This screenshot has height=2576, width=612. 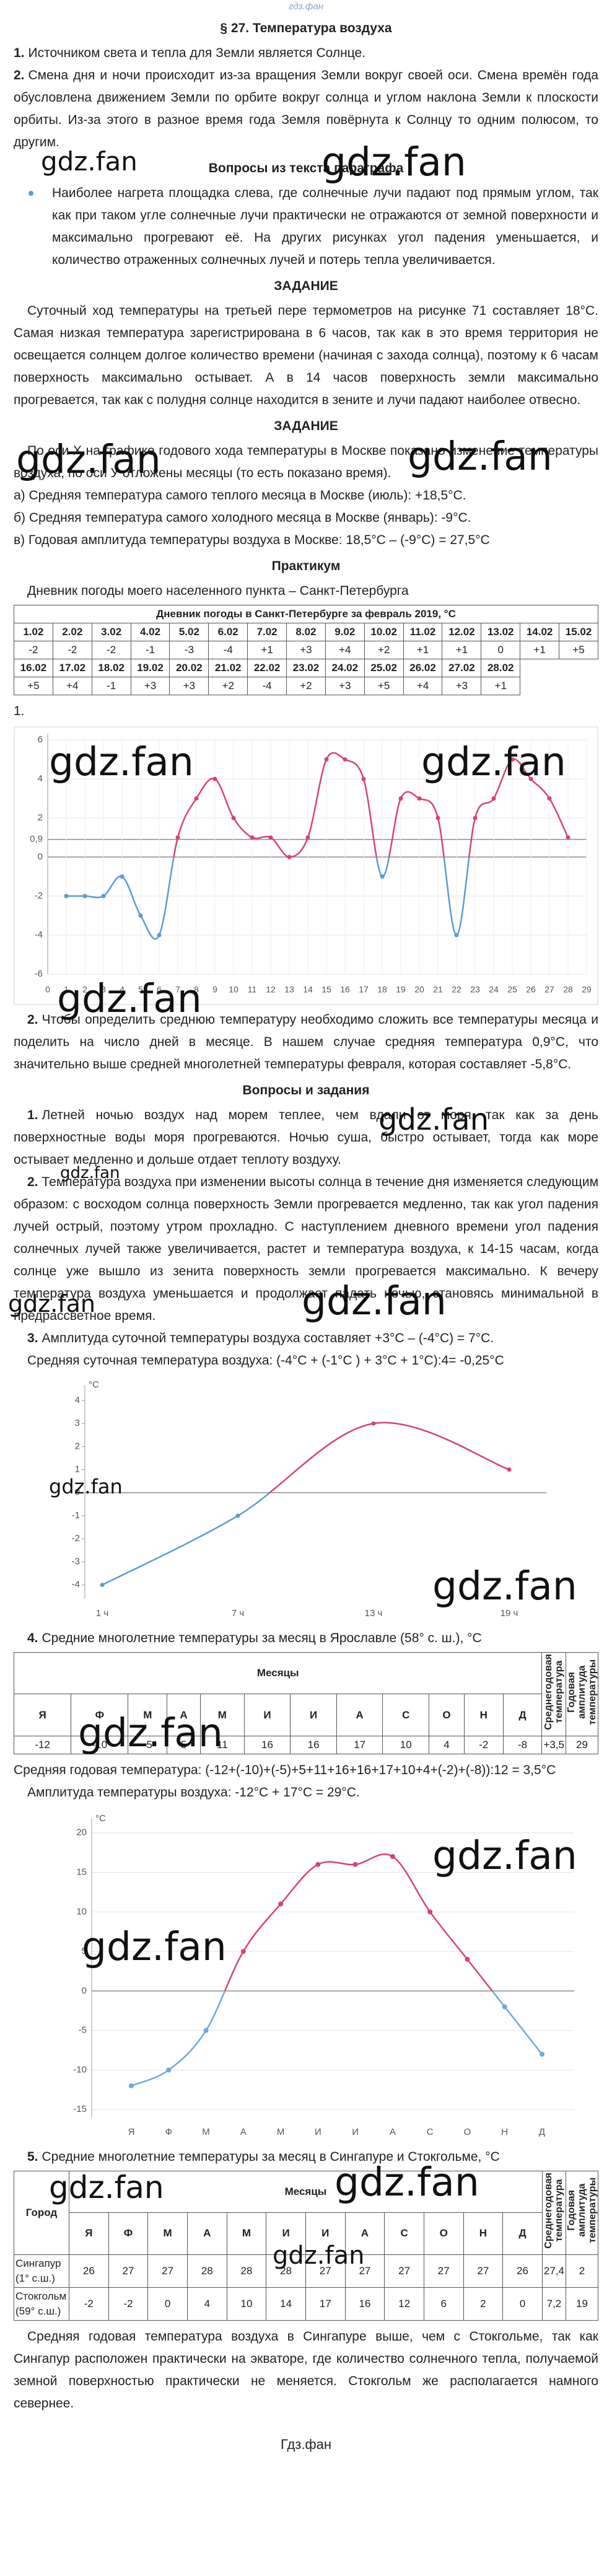 What do you see at coordinates (267, 668) in the screenshot?
I see `date-cell: 22.02` at bounding box center [267, 668].